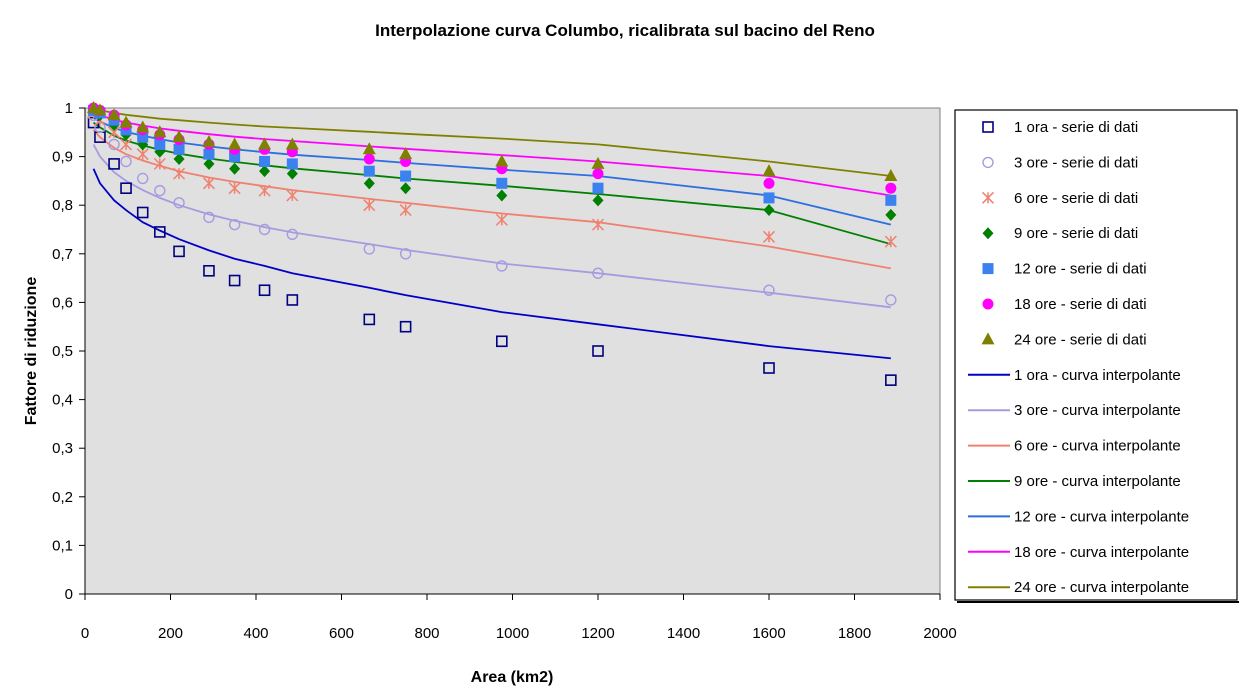 Image resolution: width=1239 pixels, height=689 pixels. I want to click on legend-item: 9 ore - curva interpolante, so click(1074, 481).